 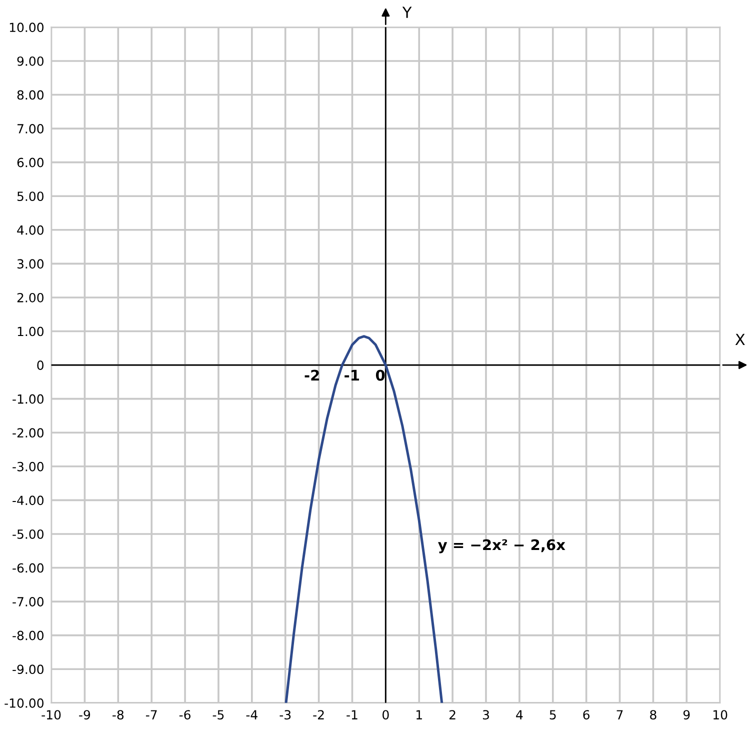 I want to click on y-tick-label: -9.00, so click(x=28, y=669).